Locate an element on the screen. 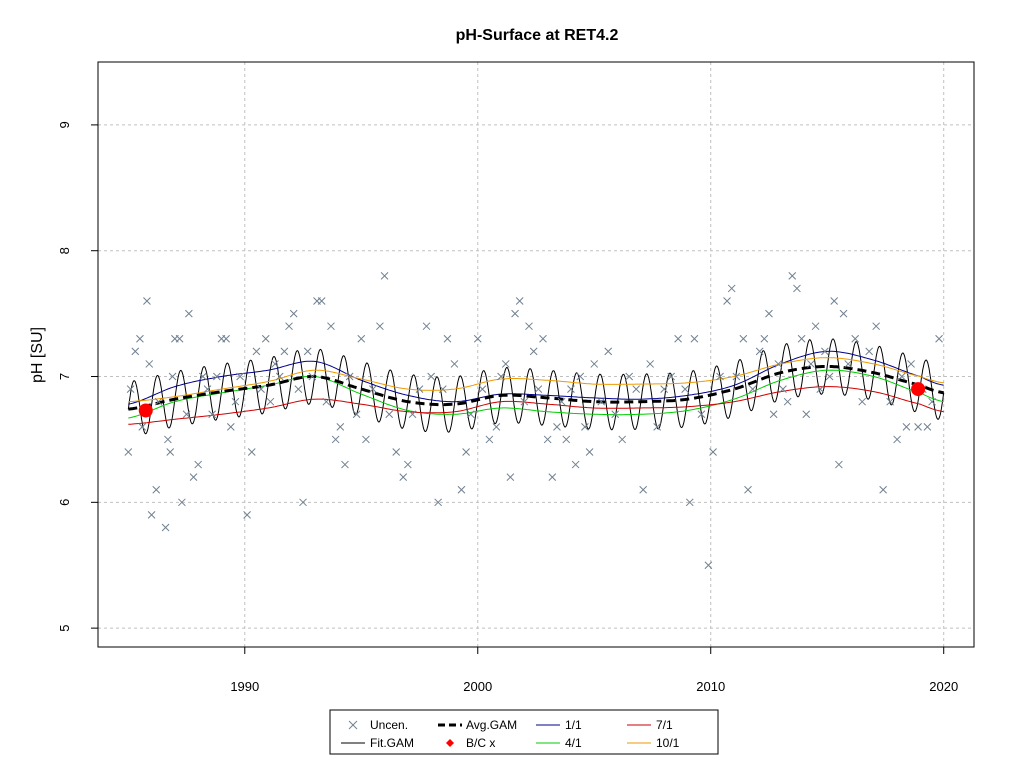 This screenshot has width=1024, height=768. bc-points is located at coordinates (532, 400).